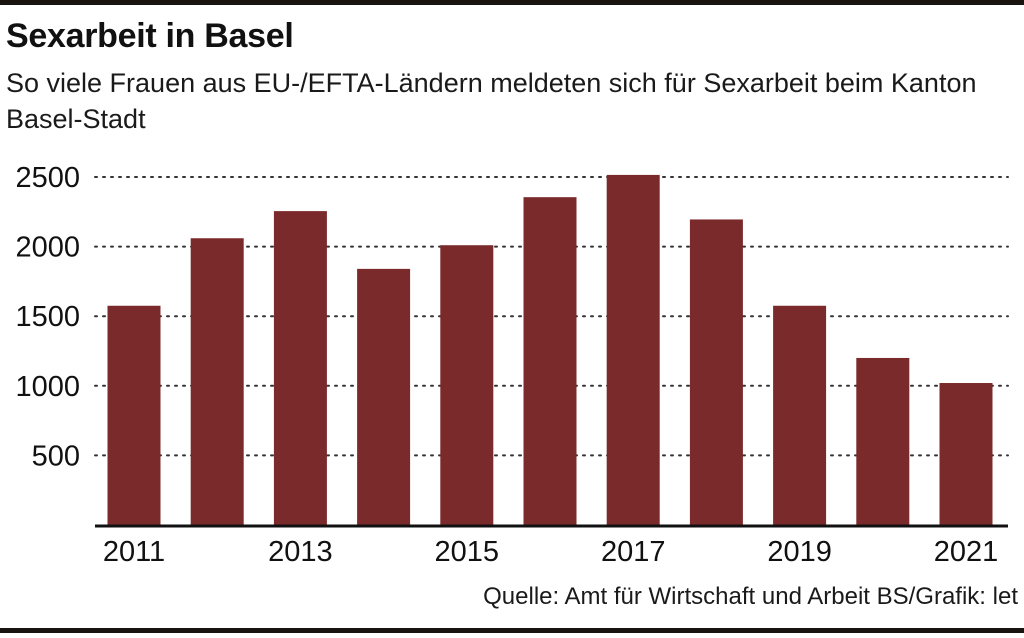  What do you see at coordinates (966, 552) in the screenshot?
I see `x-tick-label-2021: 2021` at bounding box center [966, 552].